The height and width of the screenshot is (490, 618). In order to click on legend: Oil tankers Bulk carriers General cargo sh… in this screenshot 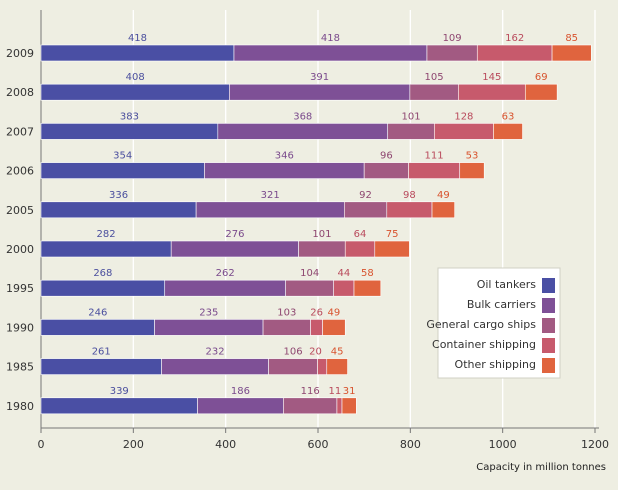, I will do `click(493, 323)`.